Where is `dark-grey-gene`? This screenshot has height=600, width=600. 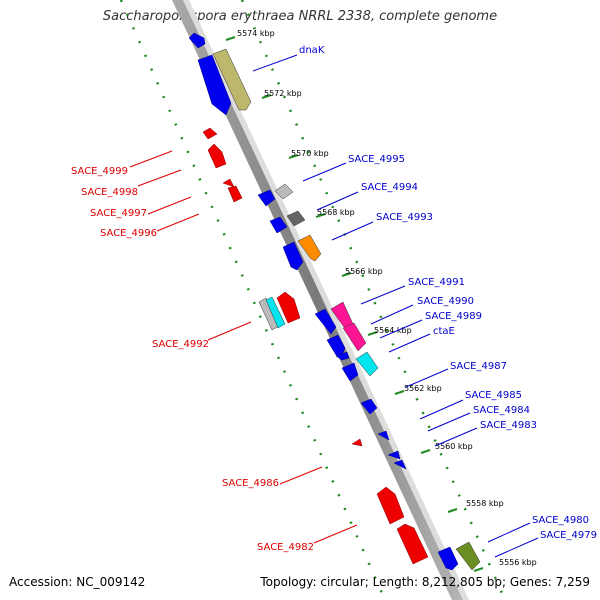
dark-grey-gene is located at coordinates (296, 218).